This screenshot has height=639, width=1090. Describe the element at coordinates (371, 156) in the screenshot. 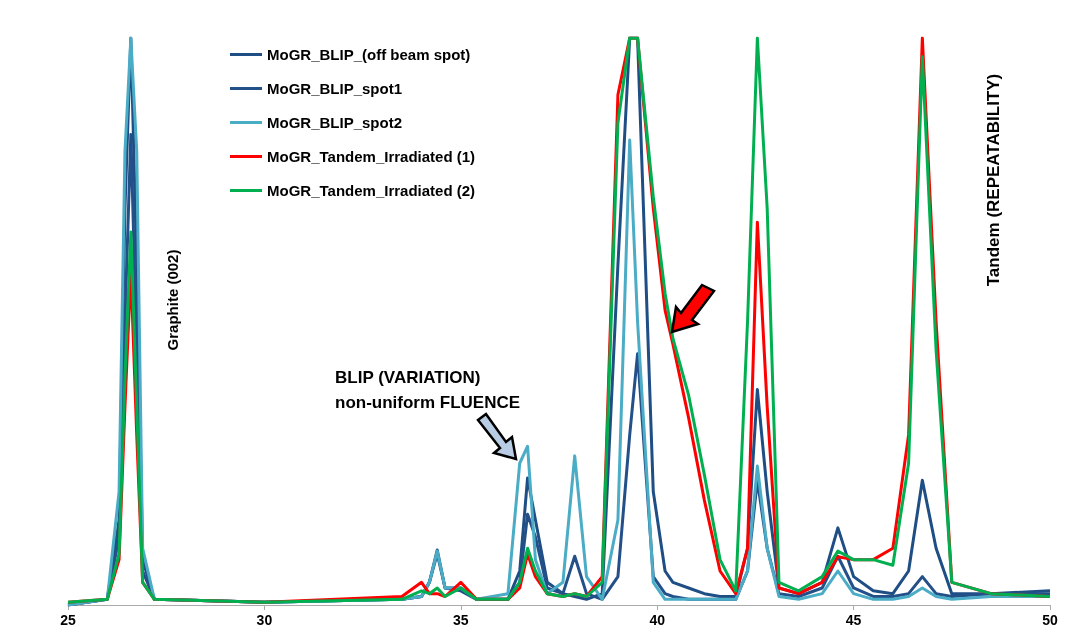

I see `legend-label: MoGR_Tandem_Irradiated (1)` at that location.